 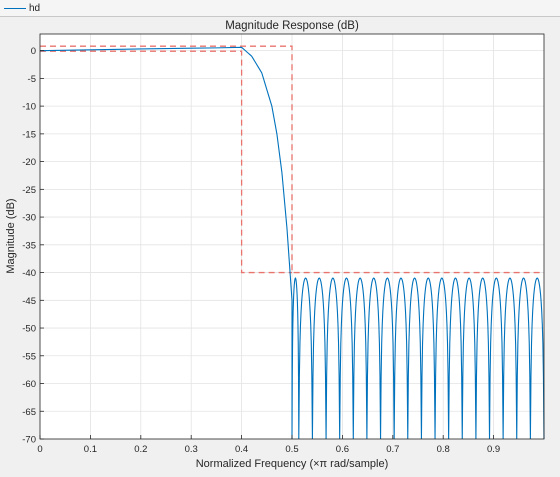 I want to click on x-tick-label: 0, so click(x=39, y=449).